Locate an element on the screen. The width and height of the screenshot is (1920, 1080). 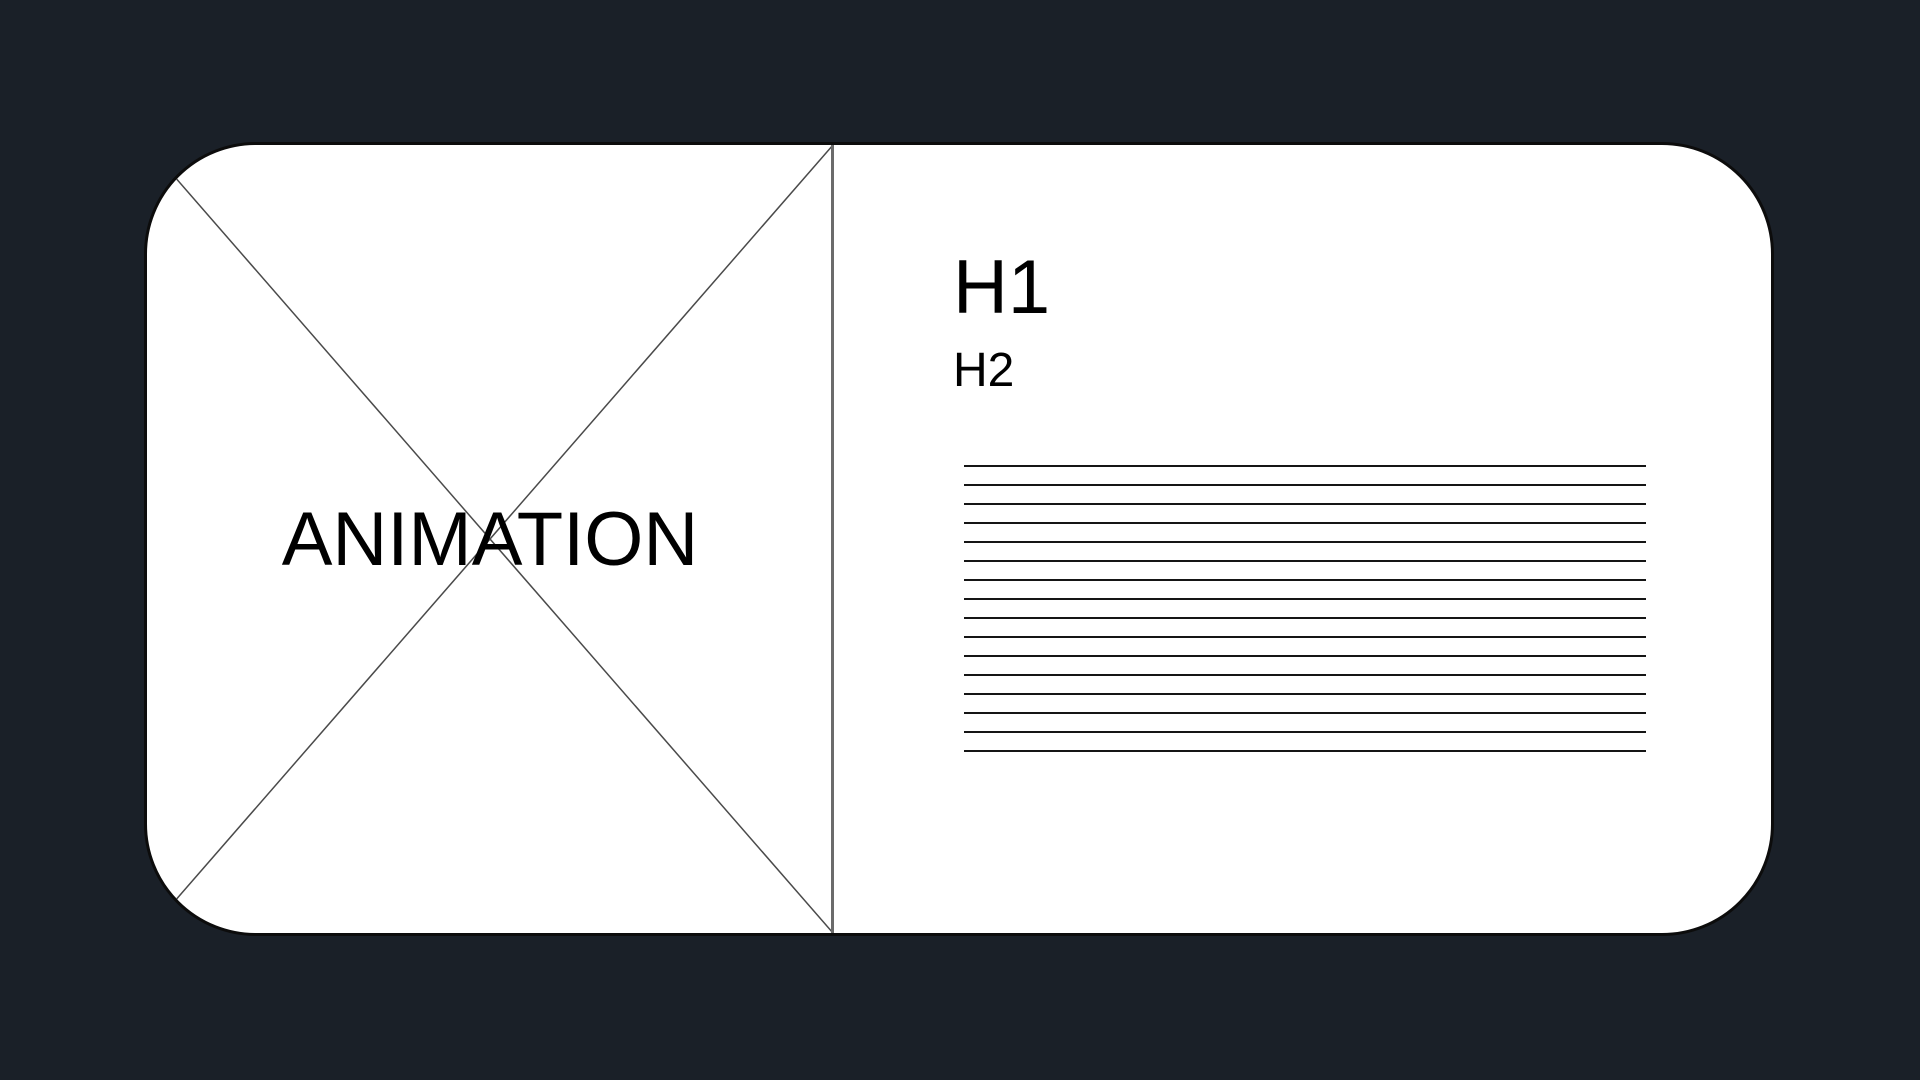
animation-label: ANIMATION is located at coordinates (490, 539).